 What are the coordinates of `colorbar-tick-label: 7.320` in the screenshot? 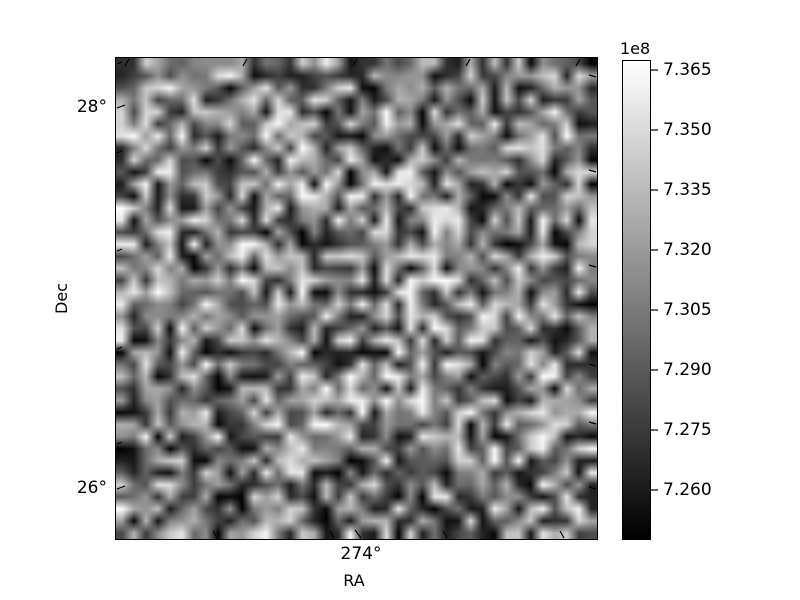 It's located at (687, 250).